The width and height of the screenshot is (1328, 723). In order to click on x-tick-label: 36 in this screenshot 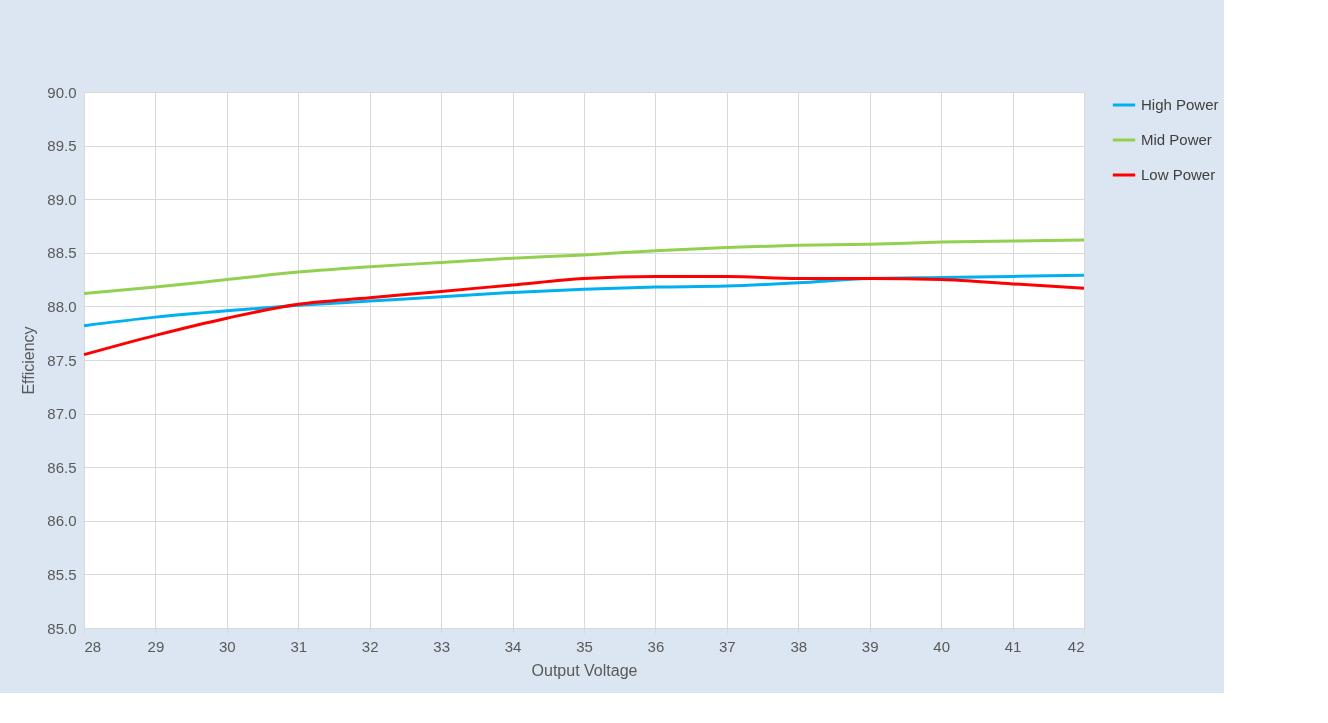, I will do `click(656, 646)`.